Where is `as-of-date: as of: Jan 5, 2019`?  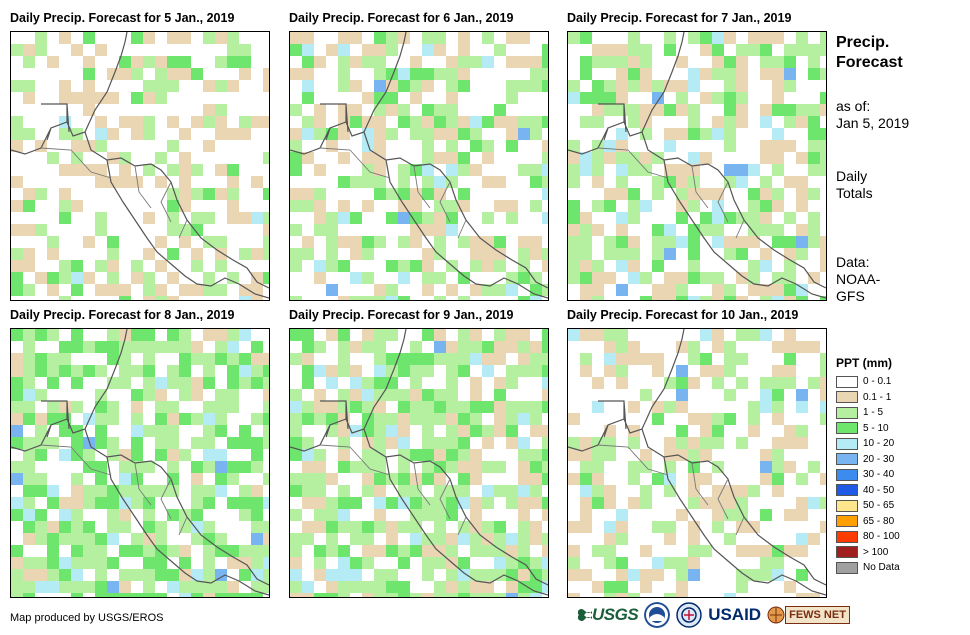 as-of-date: as of: Jan 5, 2019 is located at coordinates (872, 115).